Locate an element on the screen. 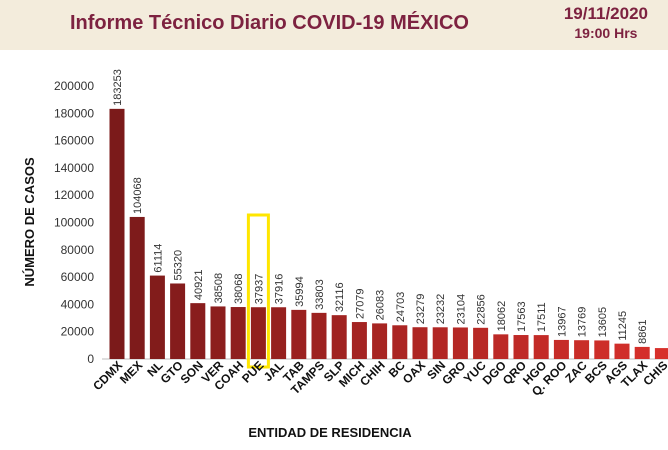 The width and height of the screenshot is (668, 450). bar-dgo is located at coordinates (501, 346).